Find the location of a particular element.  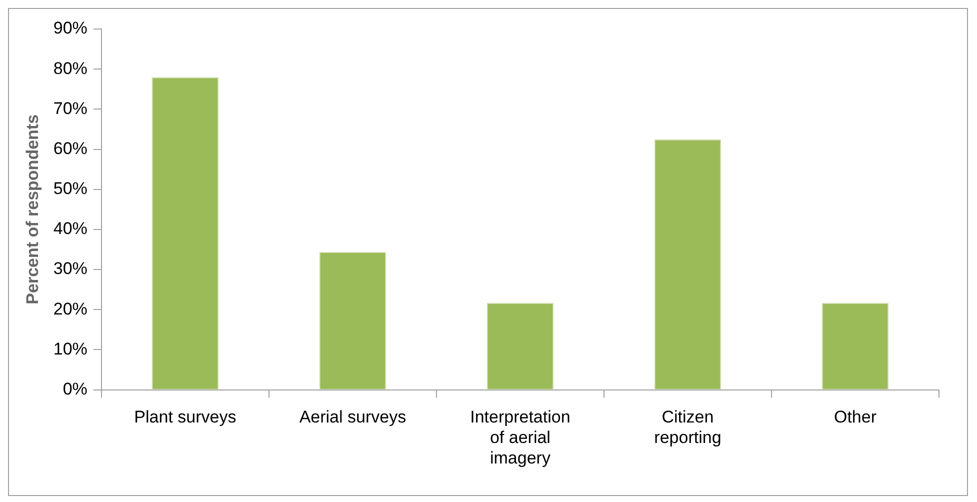

x-tick-label: Other is located at coordinates (855, 417).